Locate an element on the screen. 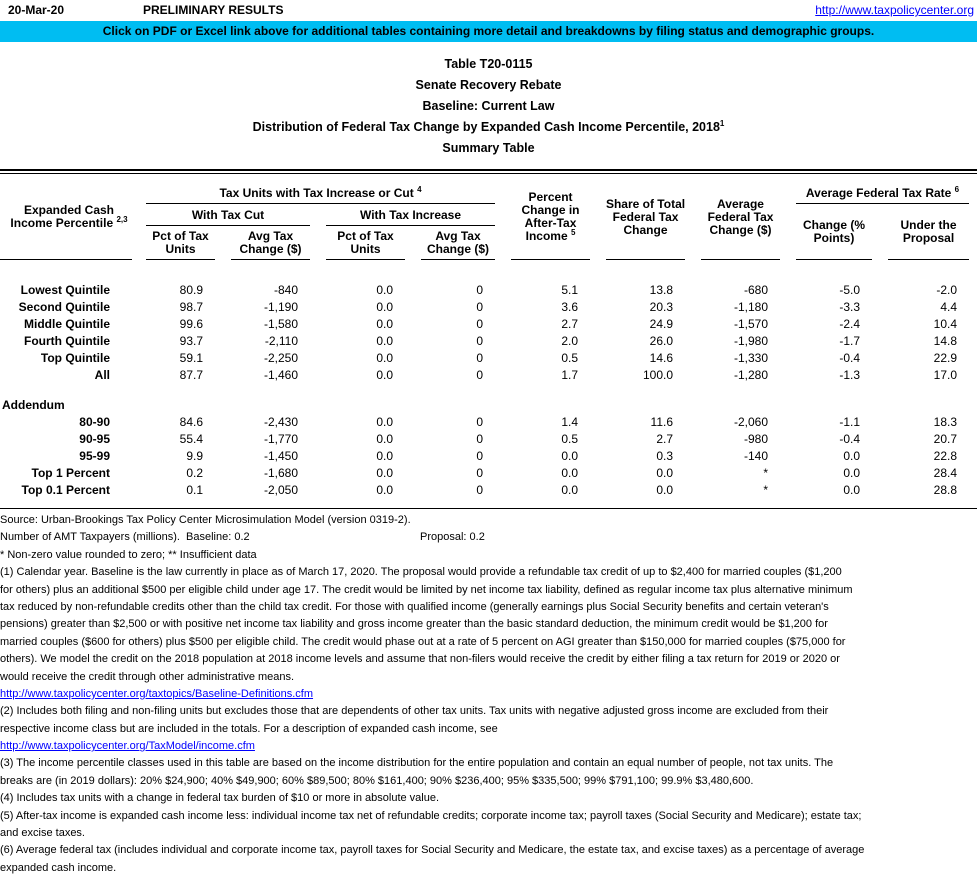 The image size is (977, 889). row-label: Middle Quintile is located at coordinates (67, 323).